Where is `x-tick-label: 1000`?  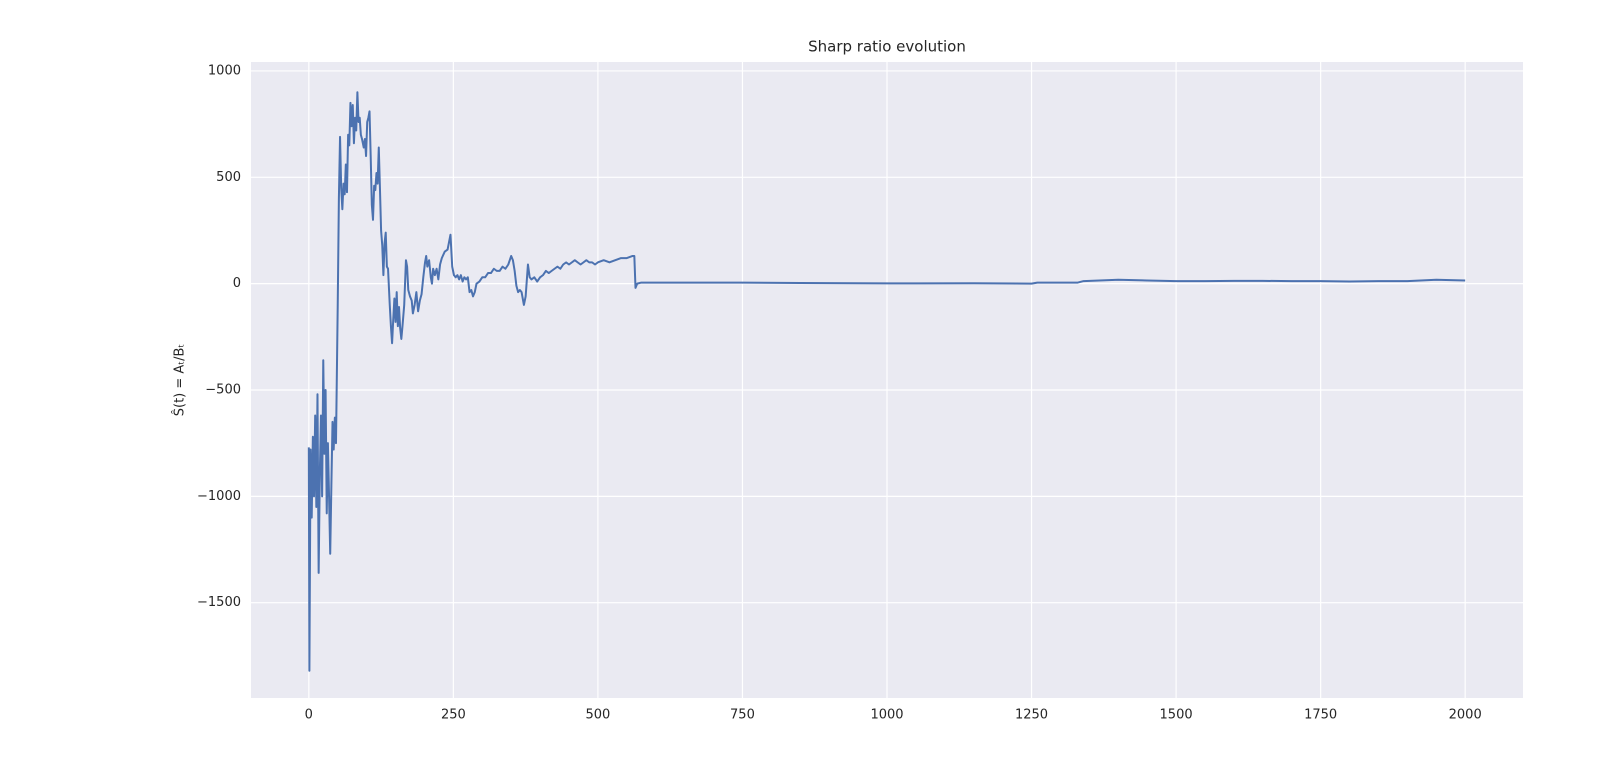 x-tick-label: 1000 is located at coordinates (886, 715).